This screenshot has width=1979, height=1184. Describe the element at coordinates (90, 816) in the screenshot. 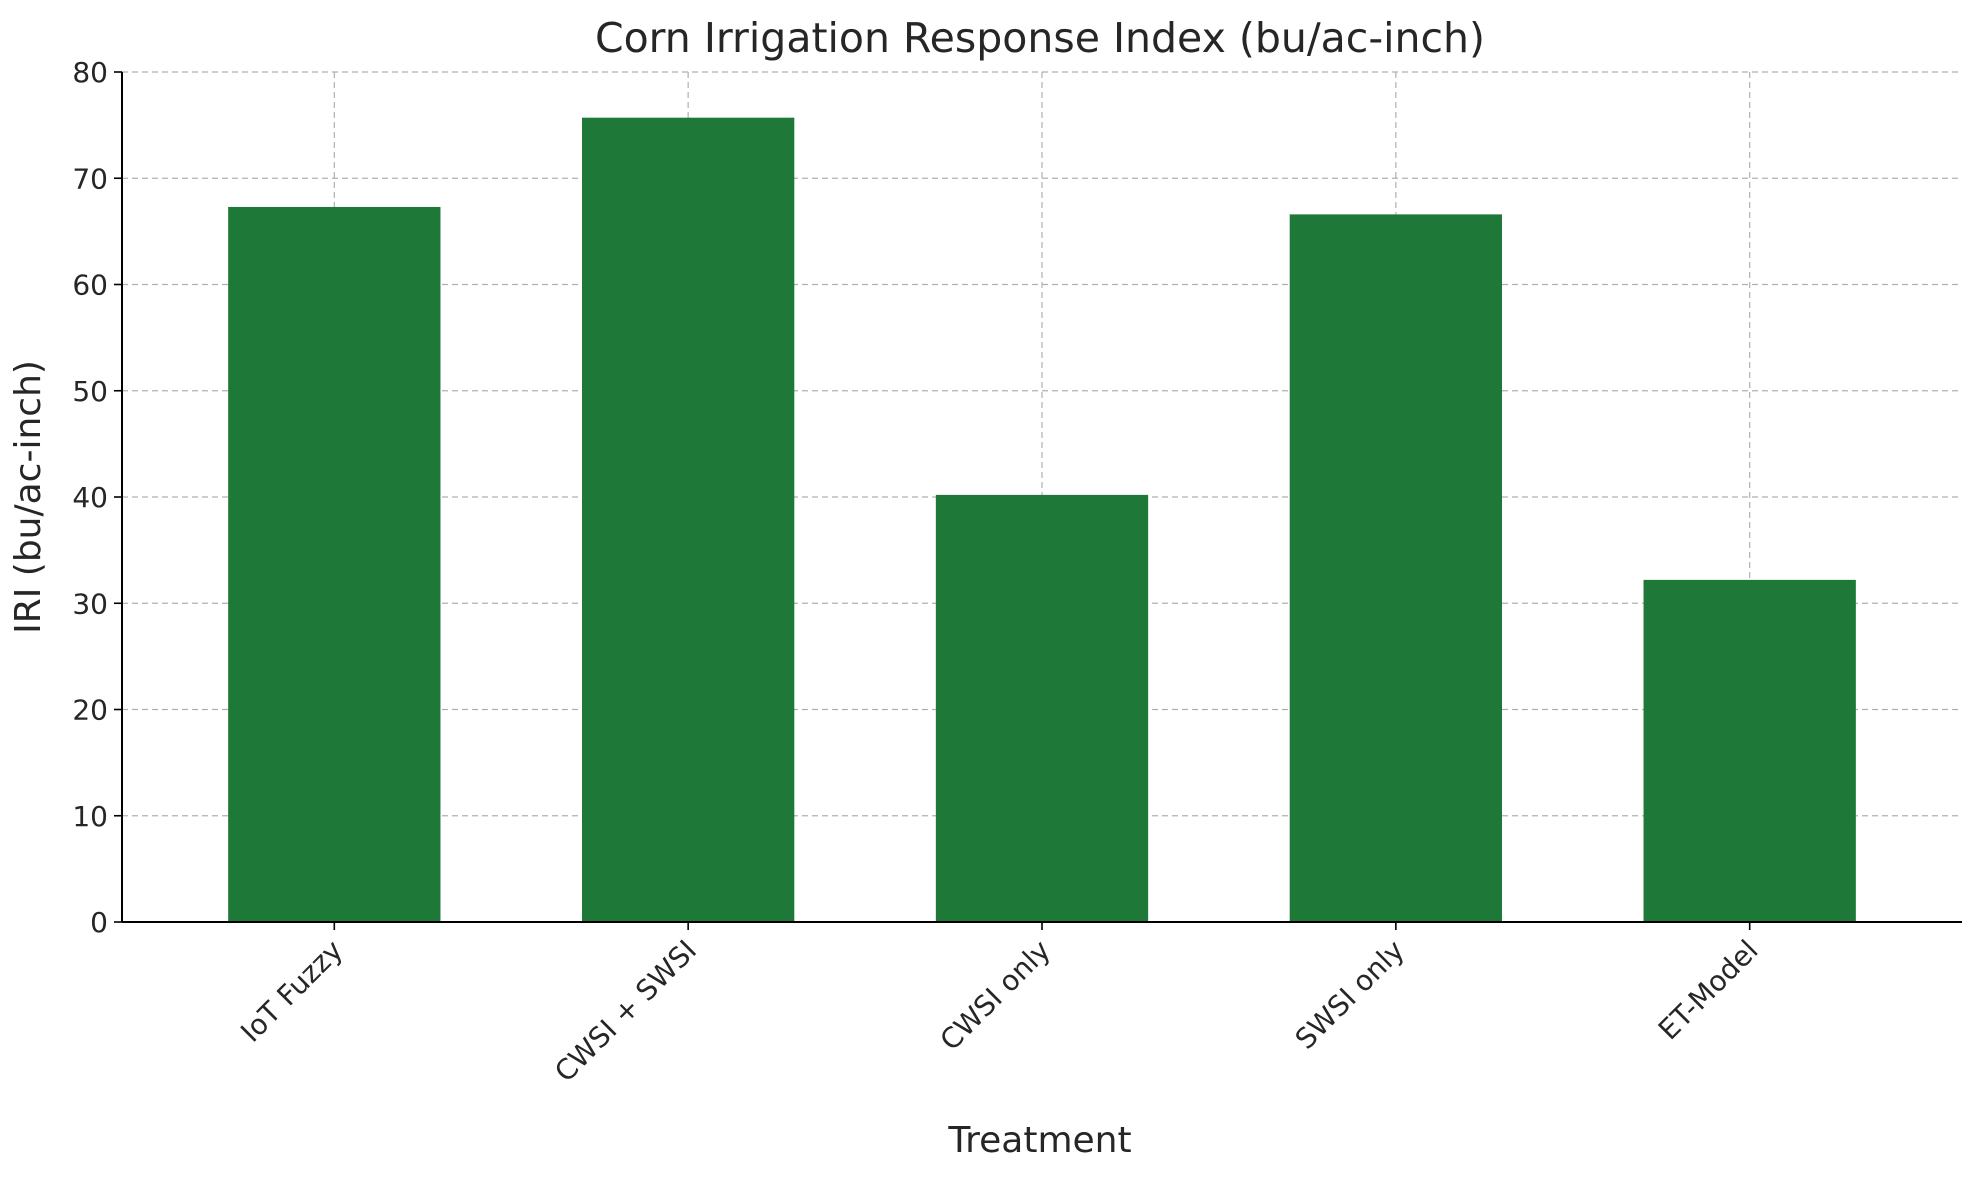

I see `y-tick-label: 10` at that location.